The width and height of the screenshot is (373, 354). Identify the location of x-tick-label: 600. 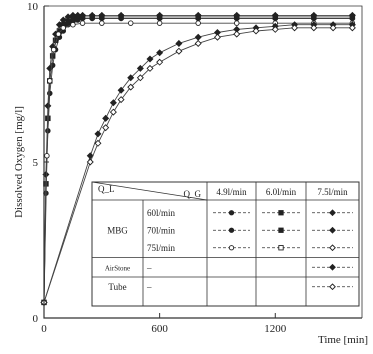
(159, 329).